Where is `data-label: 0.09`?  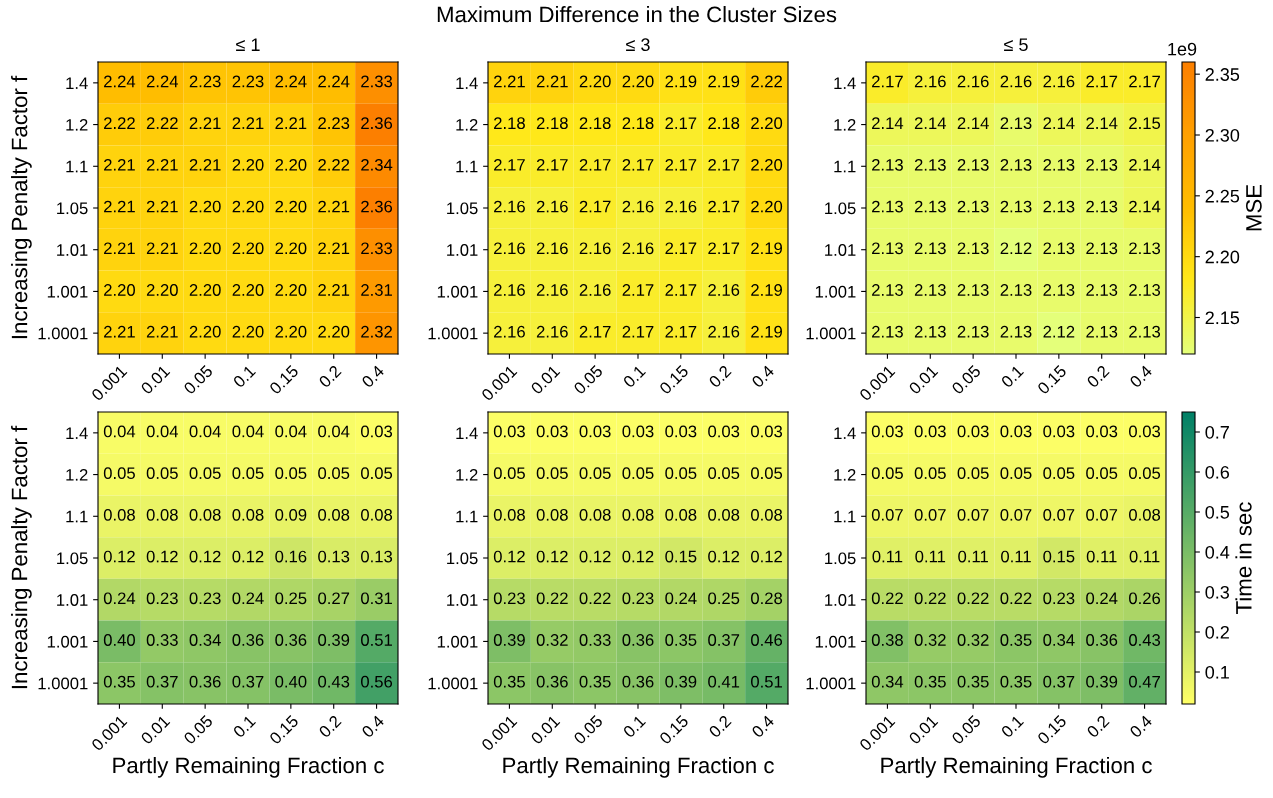 data-label: 0.09 is located at coordinates (291, 514).